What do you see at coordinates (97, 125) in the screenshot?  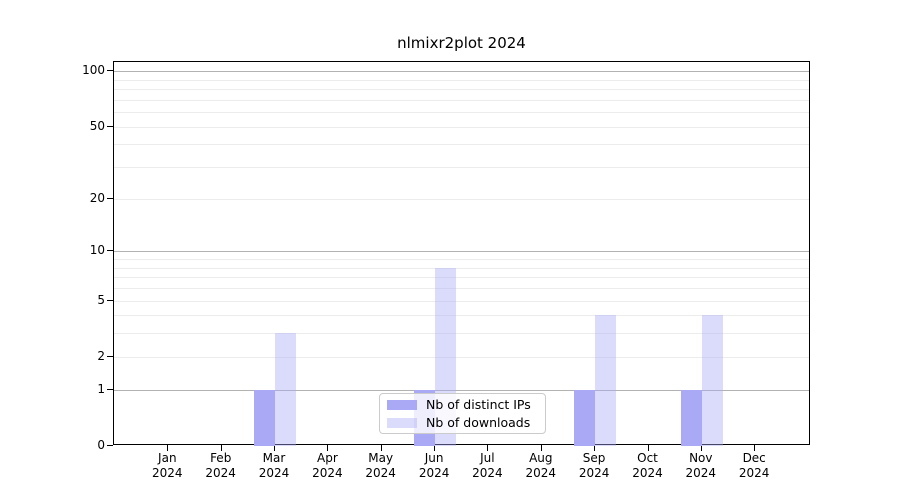 I see `y-tick-label-50: 50` at bounding box center [97, 125].